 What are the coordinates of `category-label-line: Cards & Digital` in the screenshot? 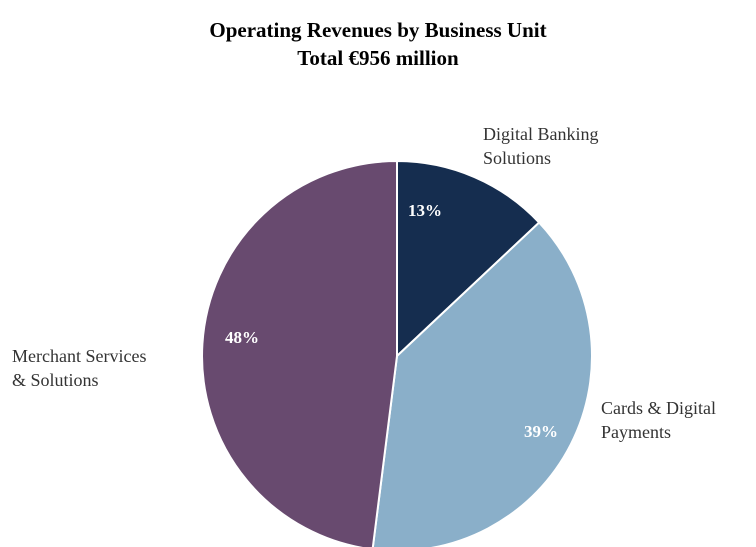 It's located at (658, 408).